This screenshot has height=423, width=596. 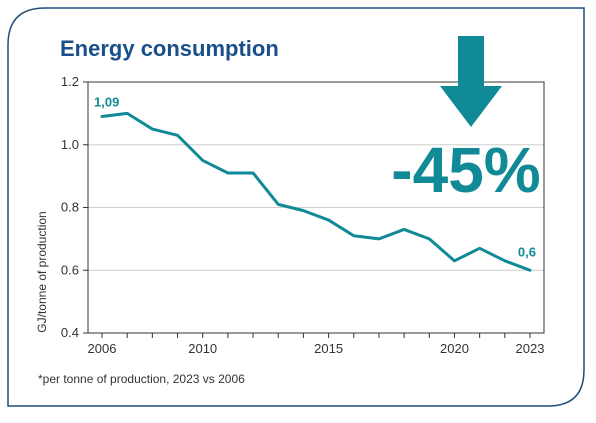 What do you see at coordinates (70, 332) in the screenshot?
I see `y-tick-label: 0.4` at bounding box center [70, 332].